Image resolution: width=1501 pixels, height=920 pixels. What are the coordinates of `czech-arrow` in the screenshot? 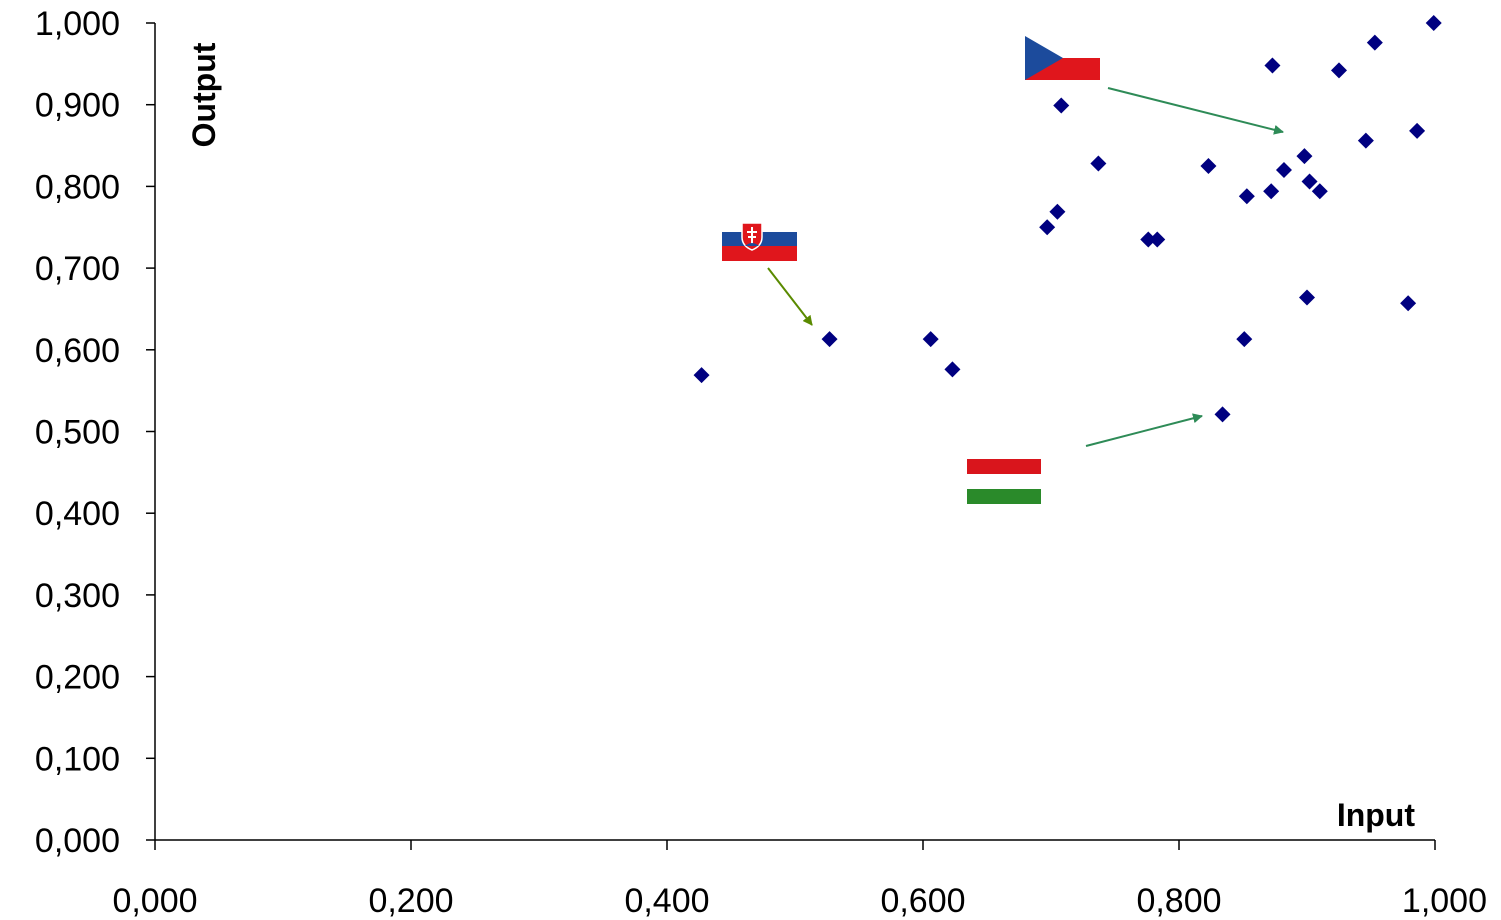 It's located at (1195, 111).